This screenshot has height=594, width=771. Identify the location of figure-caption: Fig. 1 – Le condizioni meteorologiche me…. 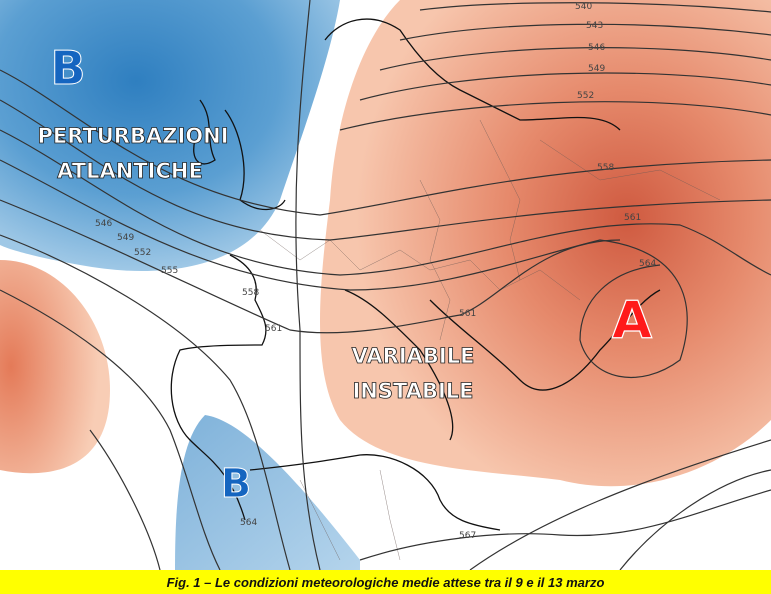
(385, 582).